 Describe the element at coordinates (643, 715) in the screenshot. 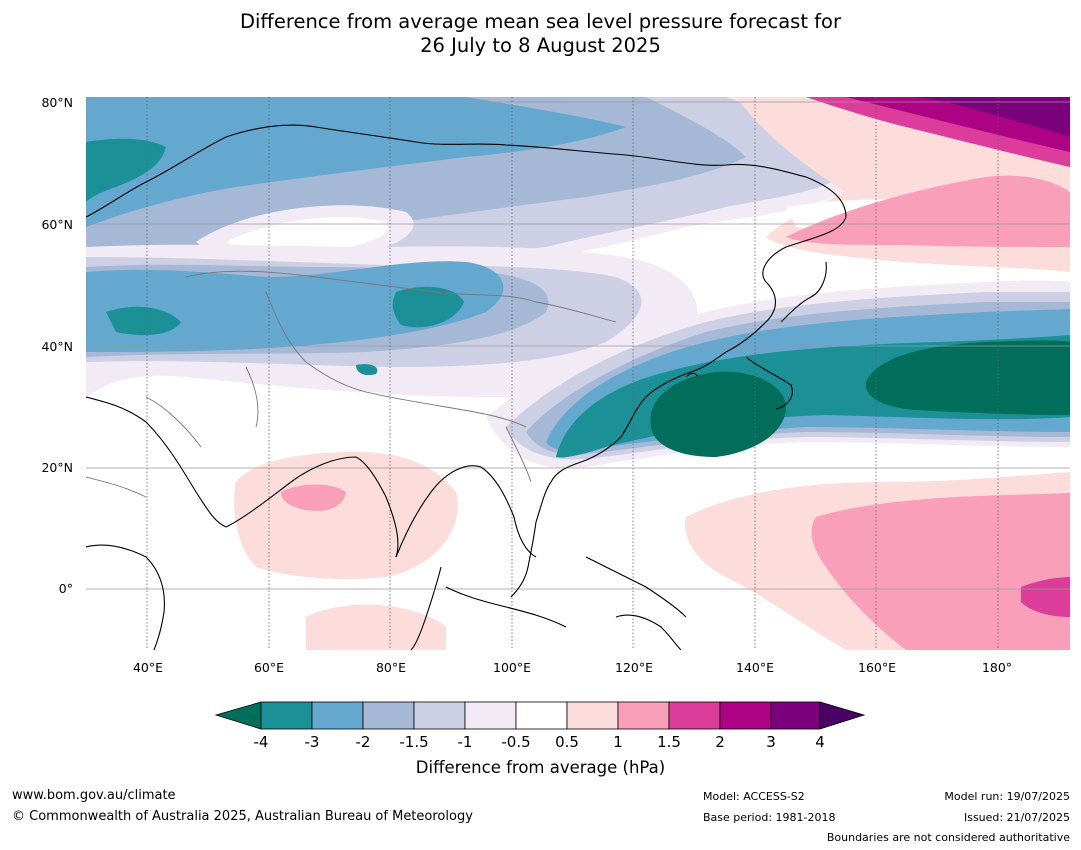

I see `legend-swatch-1-1.5` at that location.